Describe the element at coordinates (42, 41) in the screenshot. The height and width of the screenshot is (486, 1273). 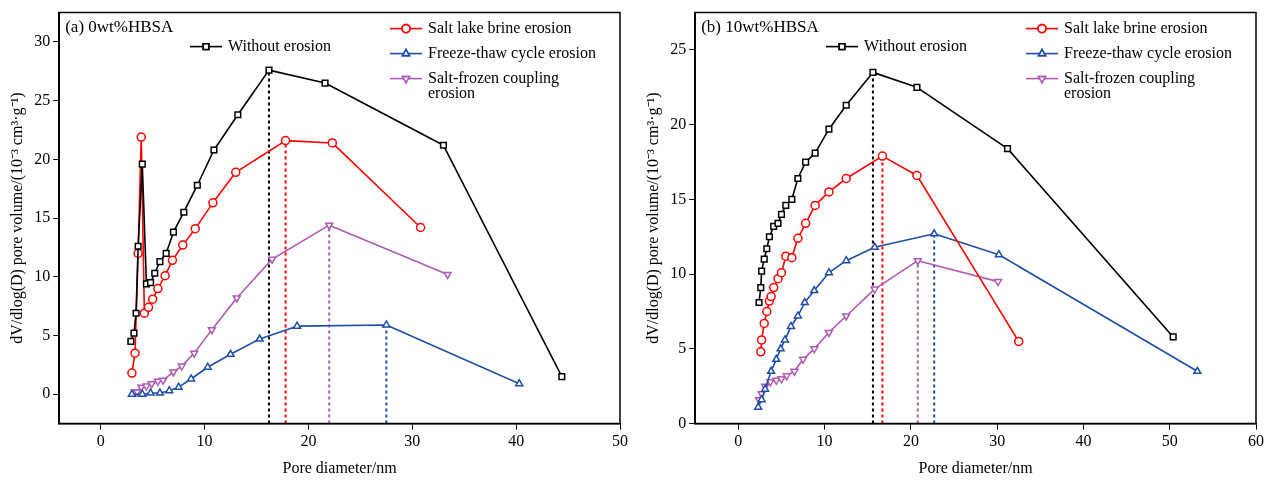
I see `y-tick-label: 30` at that location.